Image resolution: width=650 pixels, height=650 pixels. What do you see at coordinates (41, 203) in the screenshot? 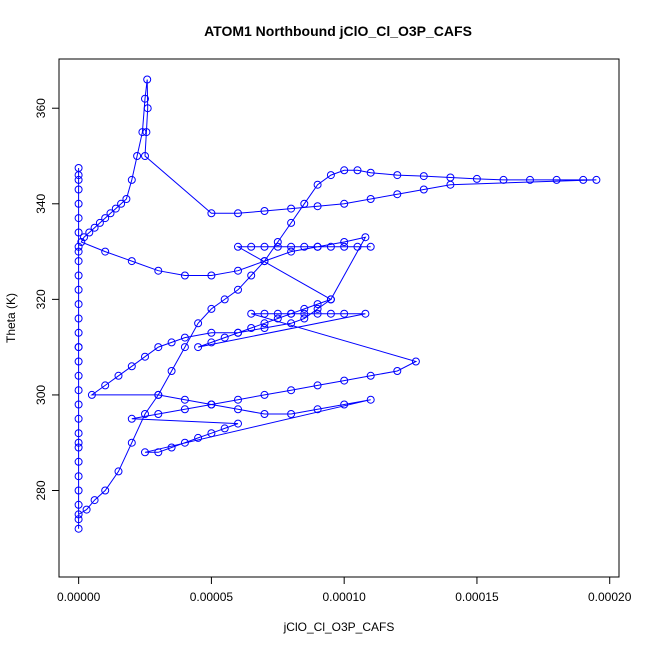
I see `y-tick-label: 340` at bounding box center [41, 203].